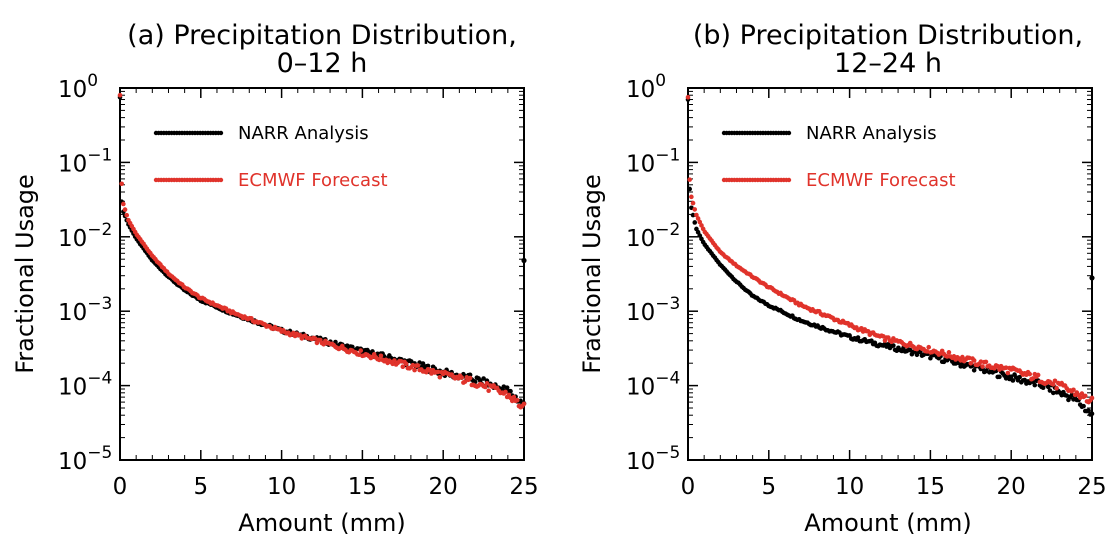  What do you see at coordinates (85, 459) in the screenshot?
I see `y-tick-label: 10⁻⁵` at bounding box center [85, 459].